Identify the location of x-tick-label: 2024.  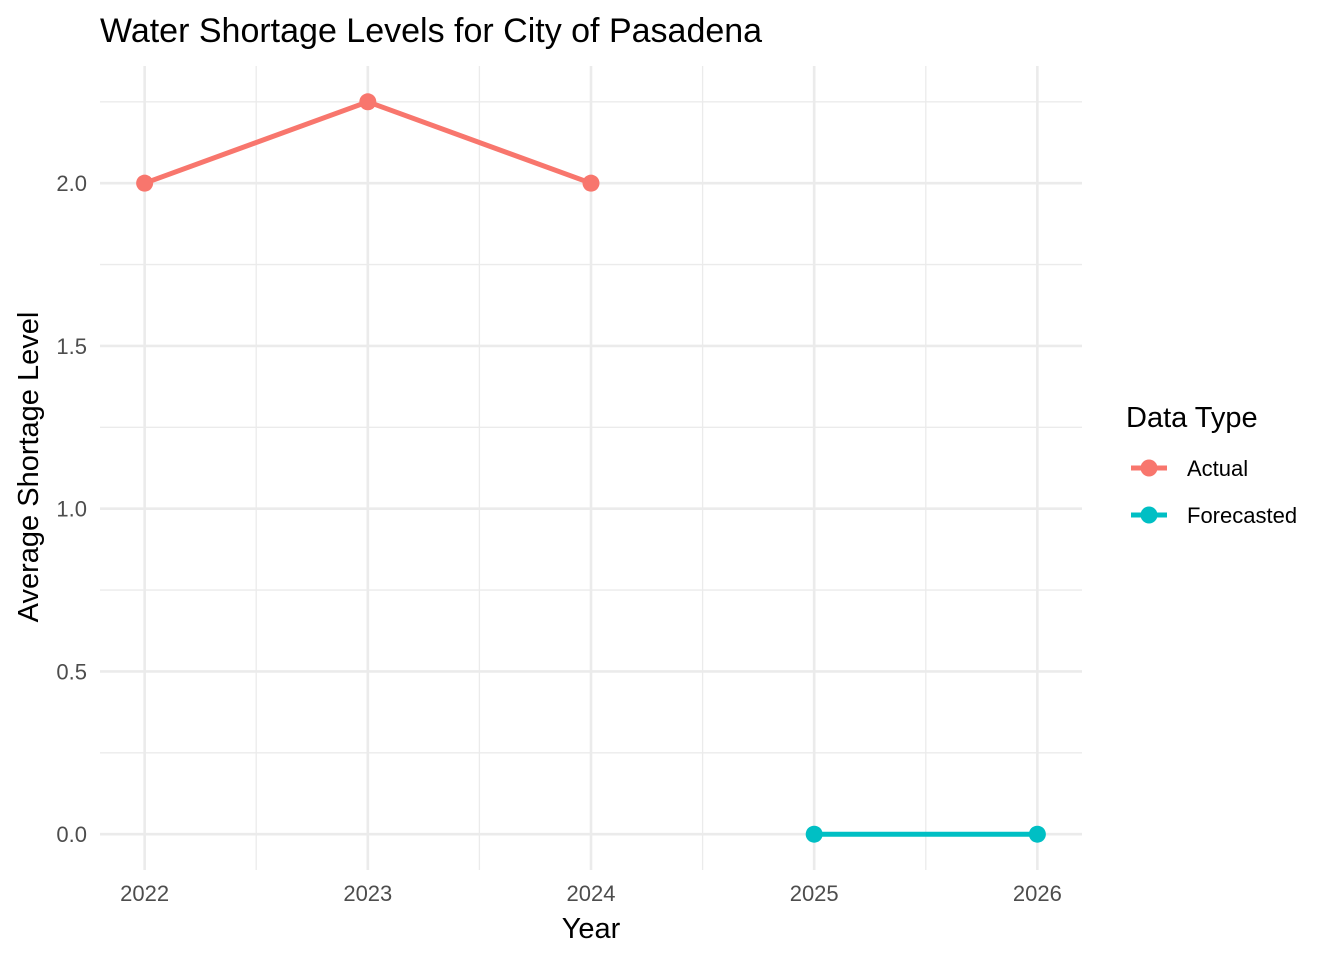
(591, 893).